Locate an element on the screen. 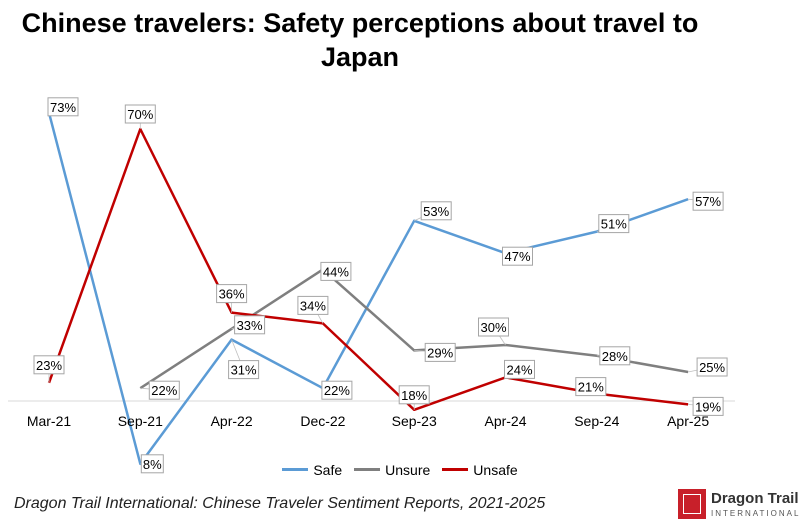  data-label-unsure: 33% is located at coordinates (248, 325).